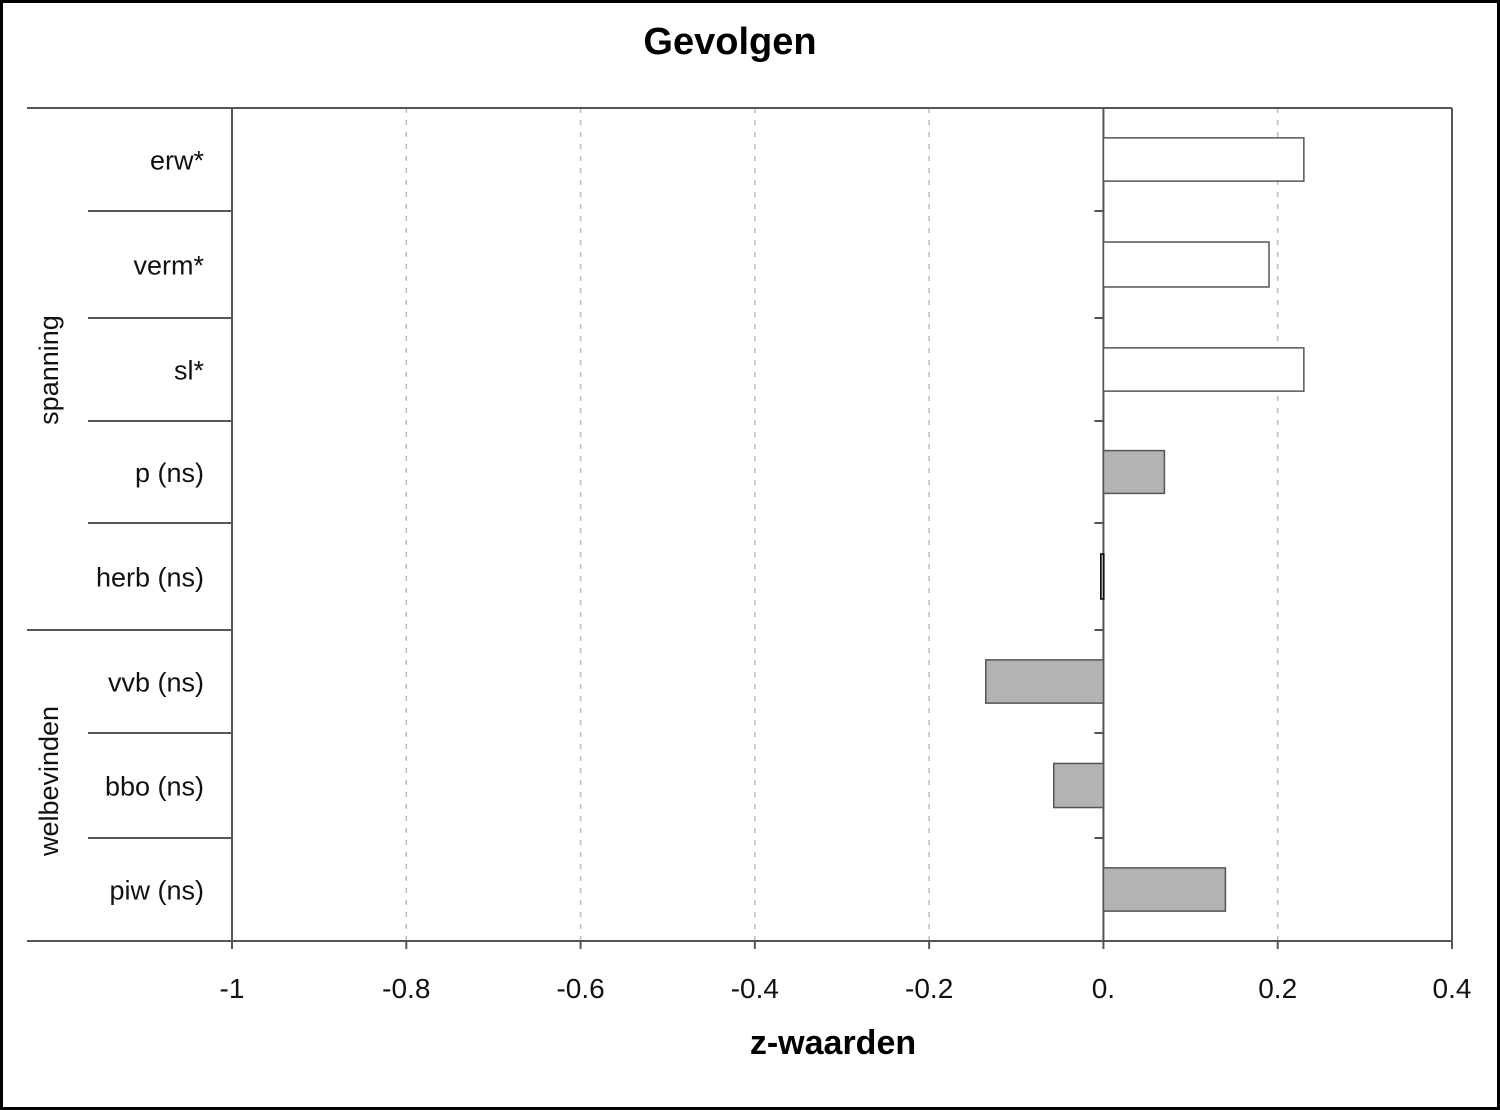 The width and height of the screenshot is (1500, 1110). Describe the element at coordinates (846, 972) in the screenshot. I see `x-axis-ticks: -1 -0.8 -0.6 -0.4 -0.2 0. 0.2 0.4` at that location.